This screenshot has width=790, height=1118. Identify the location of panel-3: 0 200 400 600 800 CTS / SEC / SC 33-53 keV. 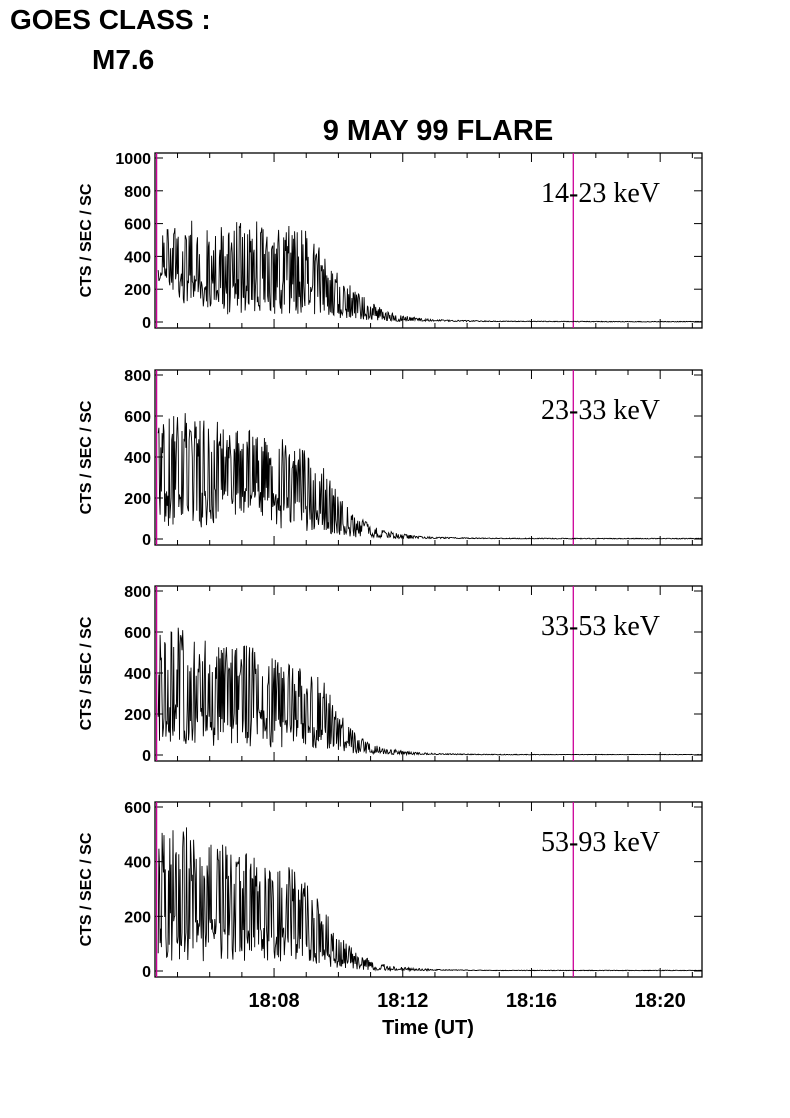
(390, 674).